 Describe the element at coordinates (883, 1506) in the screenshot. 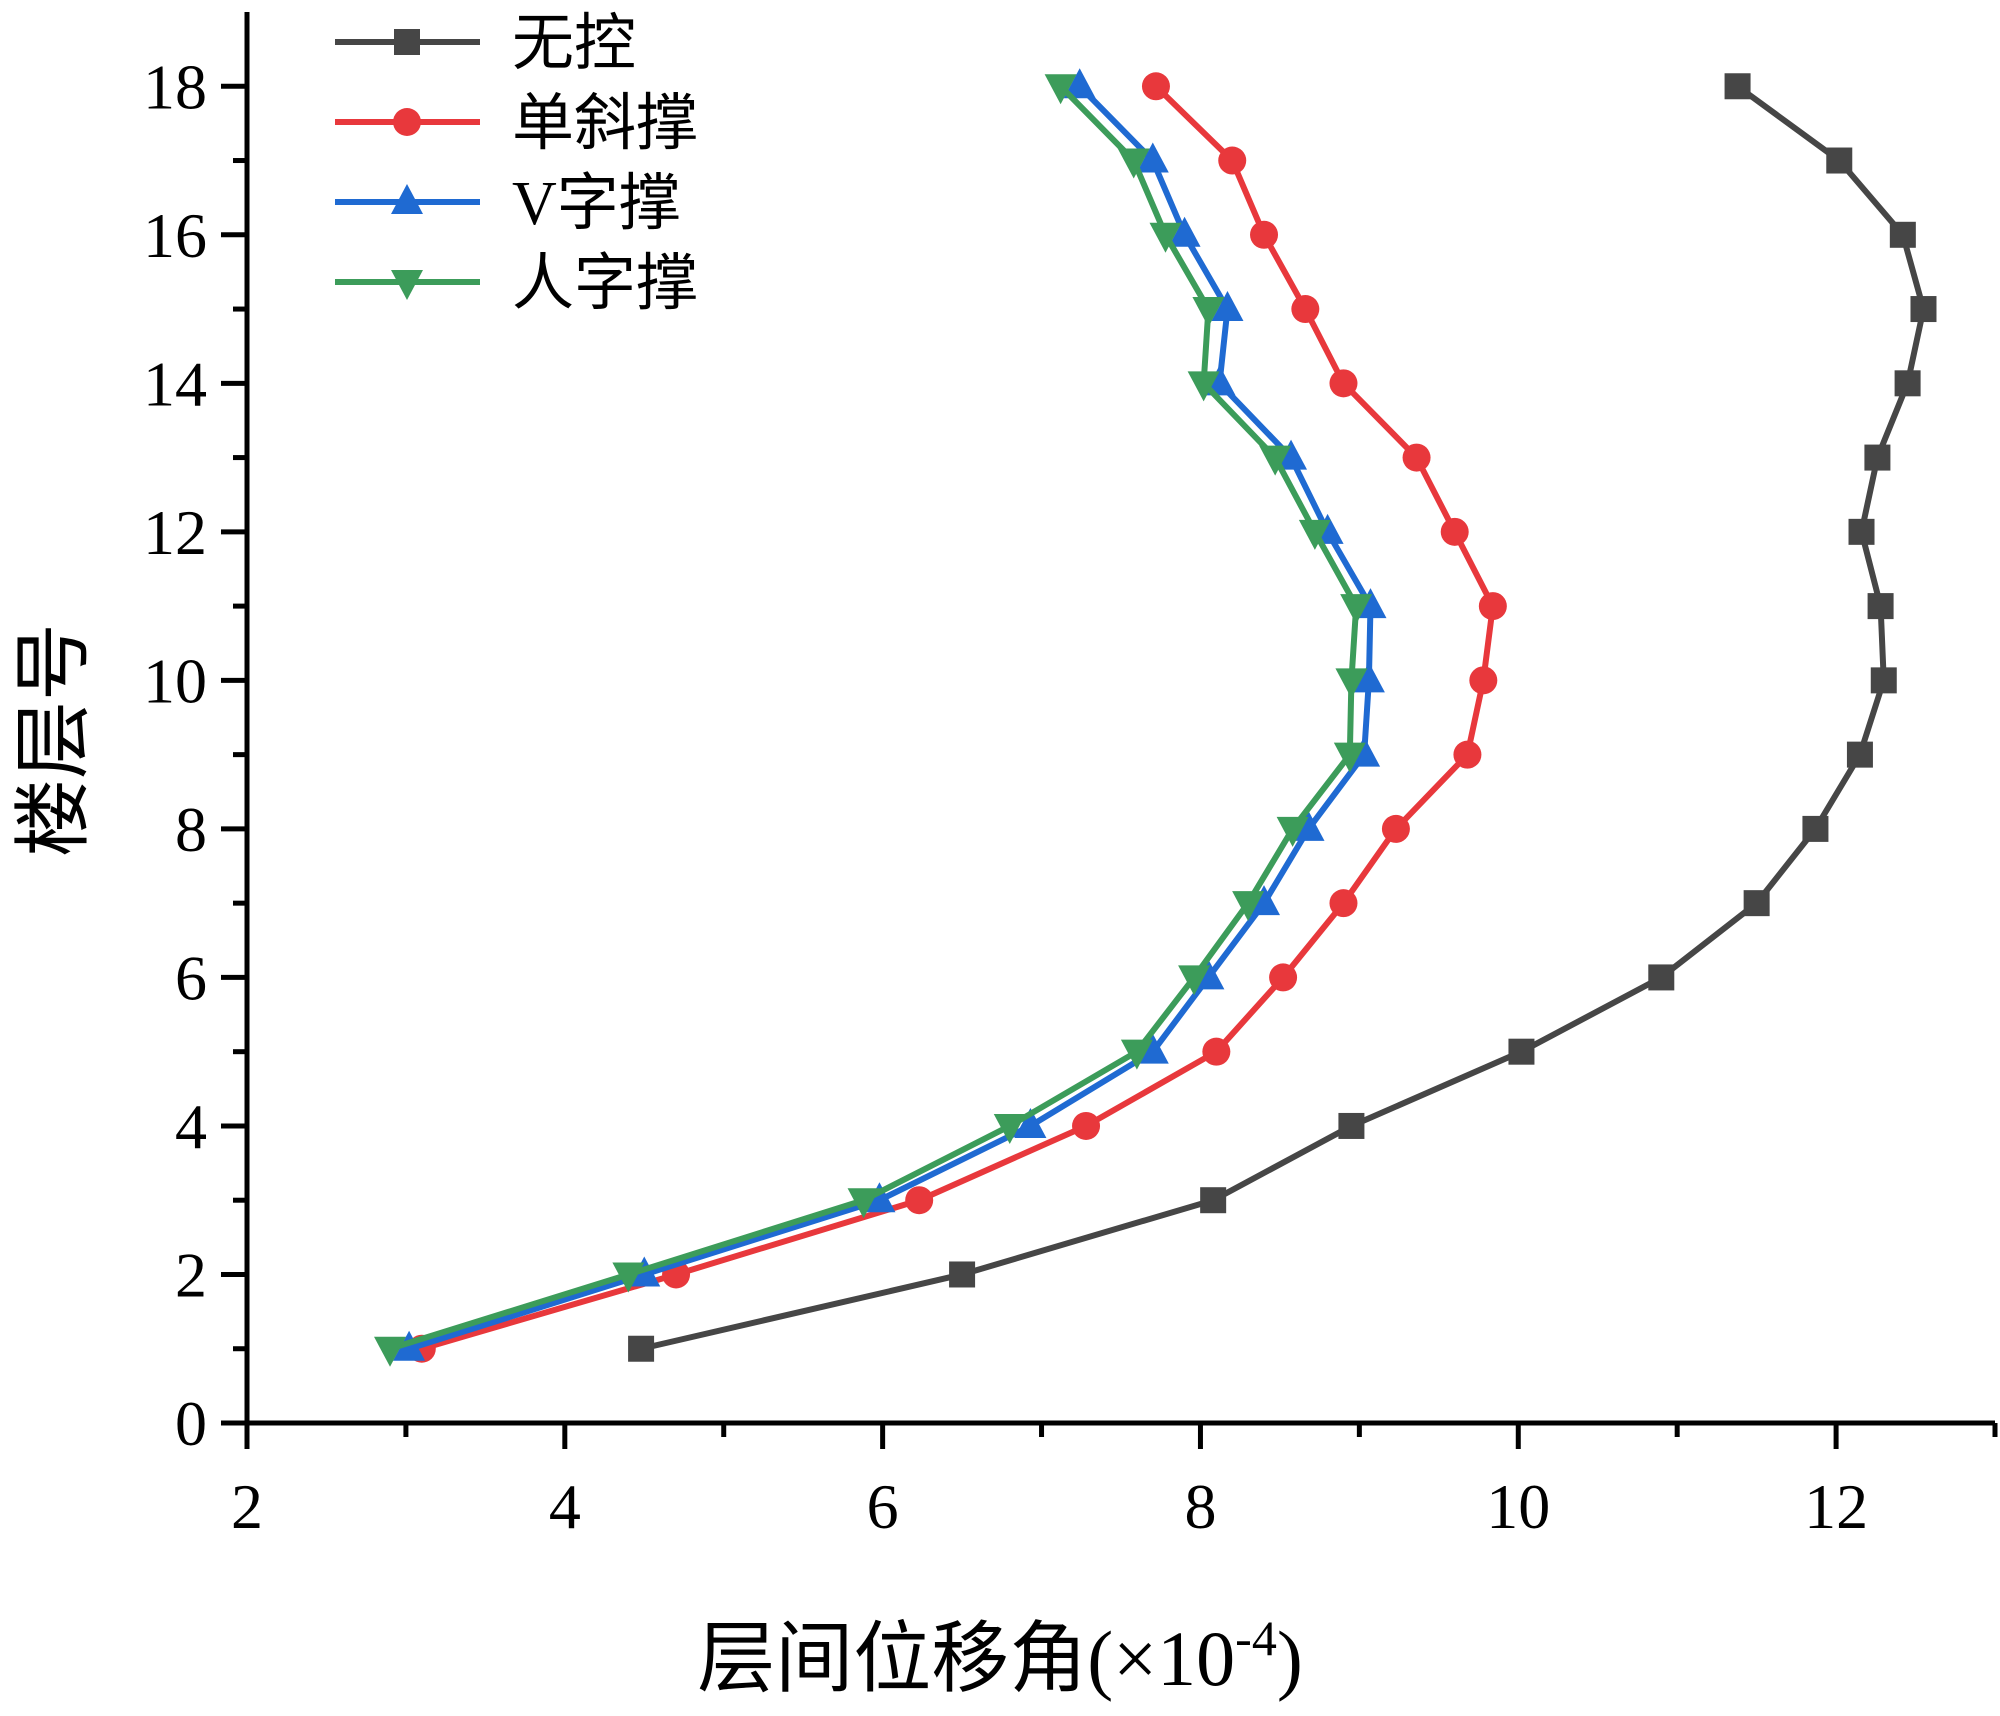

I see `x-tick-label: 6` at that location.